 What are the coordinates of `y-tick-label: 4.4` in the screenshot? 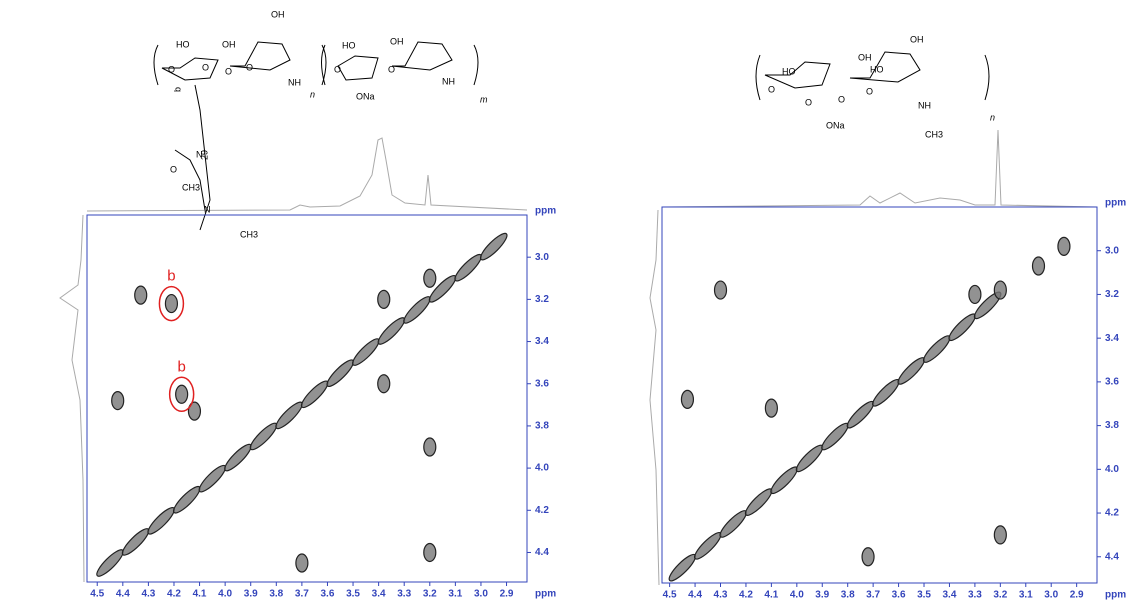 It's located at (542, 552).